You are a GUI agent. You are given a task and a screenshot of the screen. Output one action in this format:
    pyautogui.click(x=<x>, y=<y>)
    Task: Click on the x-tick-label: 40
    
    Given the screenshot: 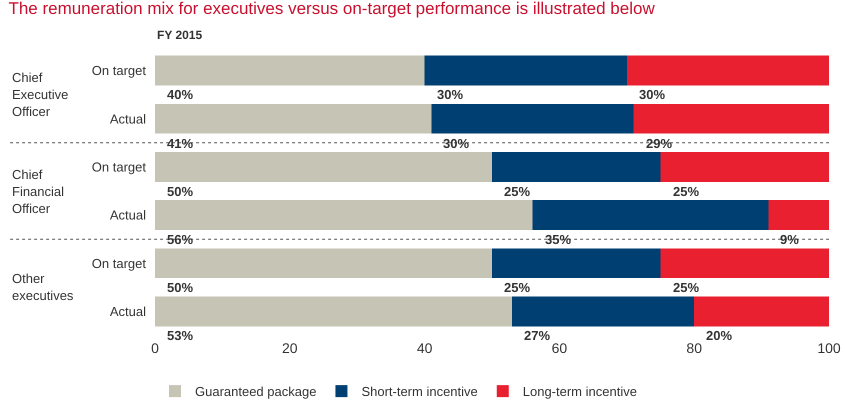 What is the action you would take?
    pyautogui.click(x=424, y=348)
    